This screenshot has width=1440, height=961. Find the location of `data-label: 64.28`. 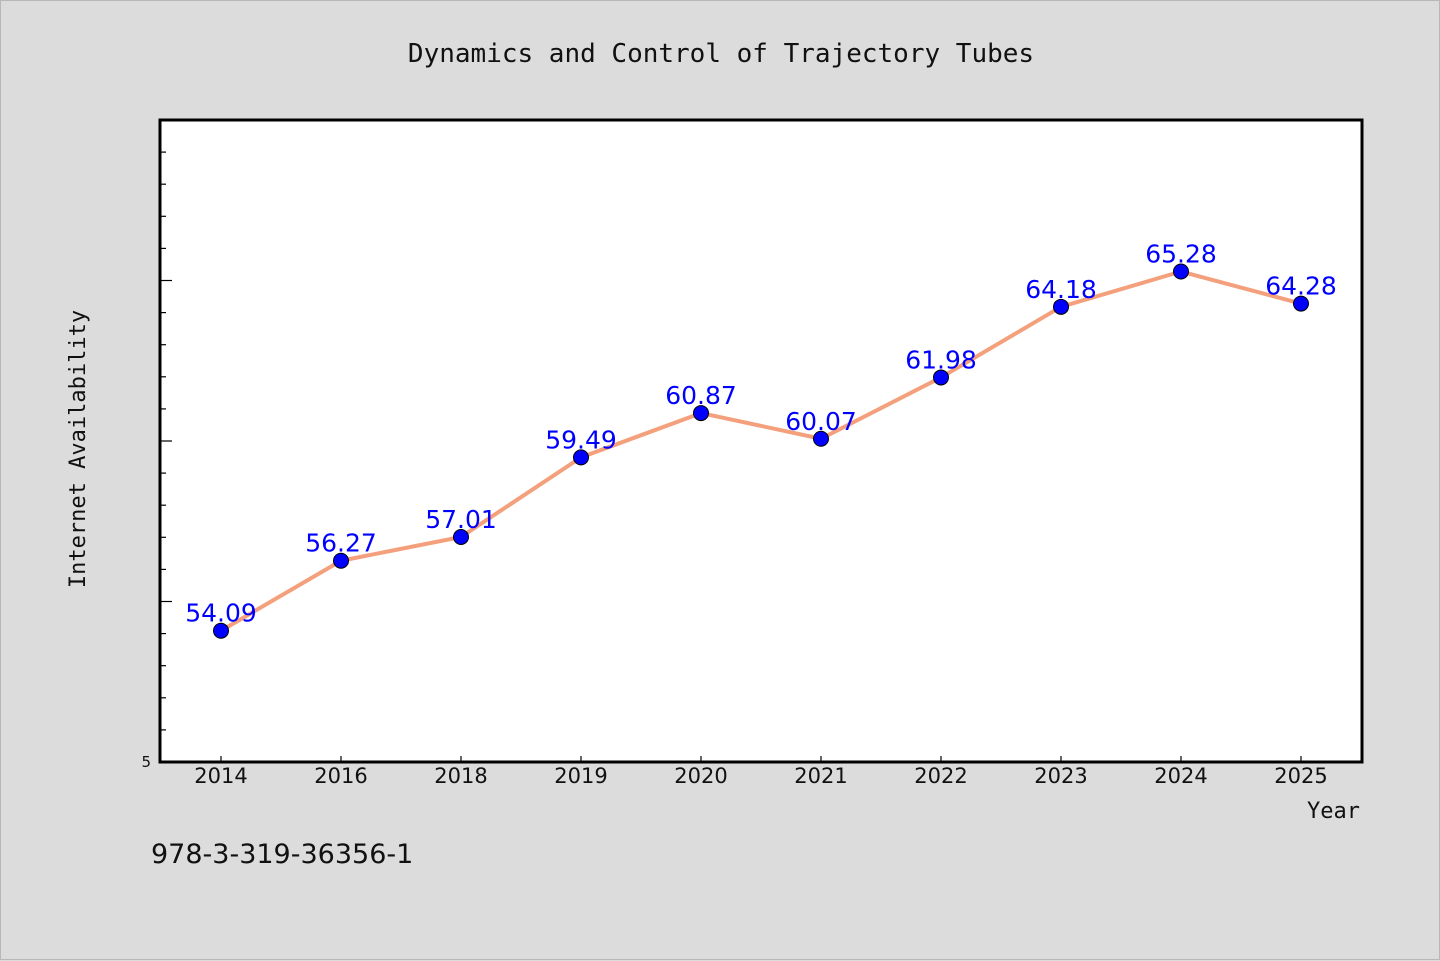

data-label: 64.28 is located at coordinates (1301, 286).